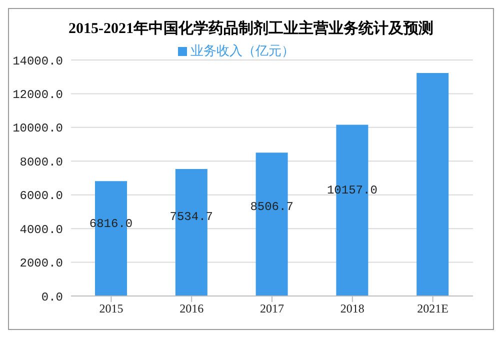 This screenshot has width=500, height=362. What do you see at coordinates (37, 129) in the screenshot?
I see `y-tick-label: 10000.0` at bounding box center [37, 129].